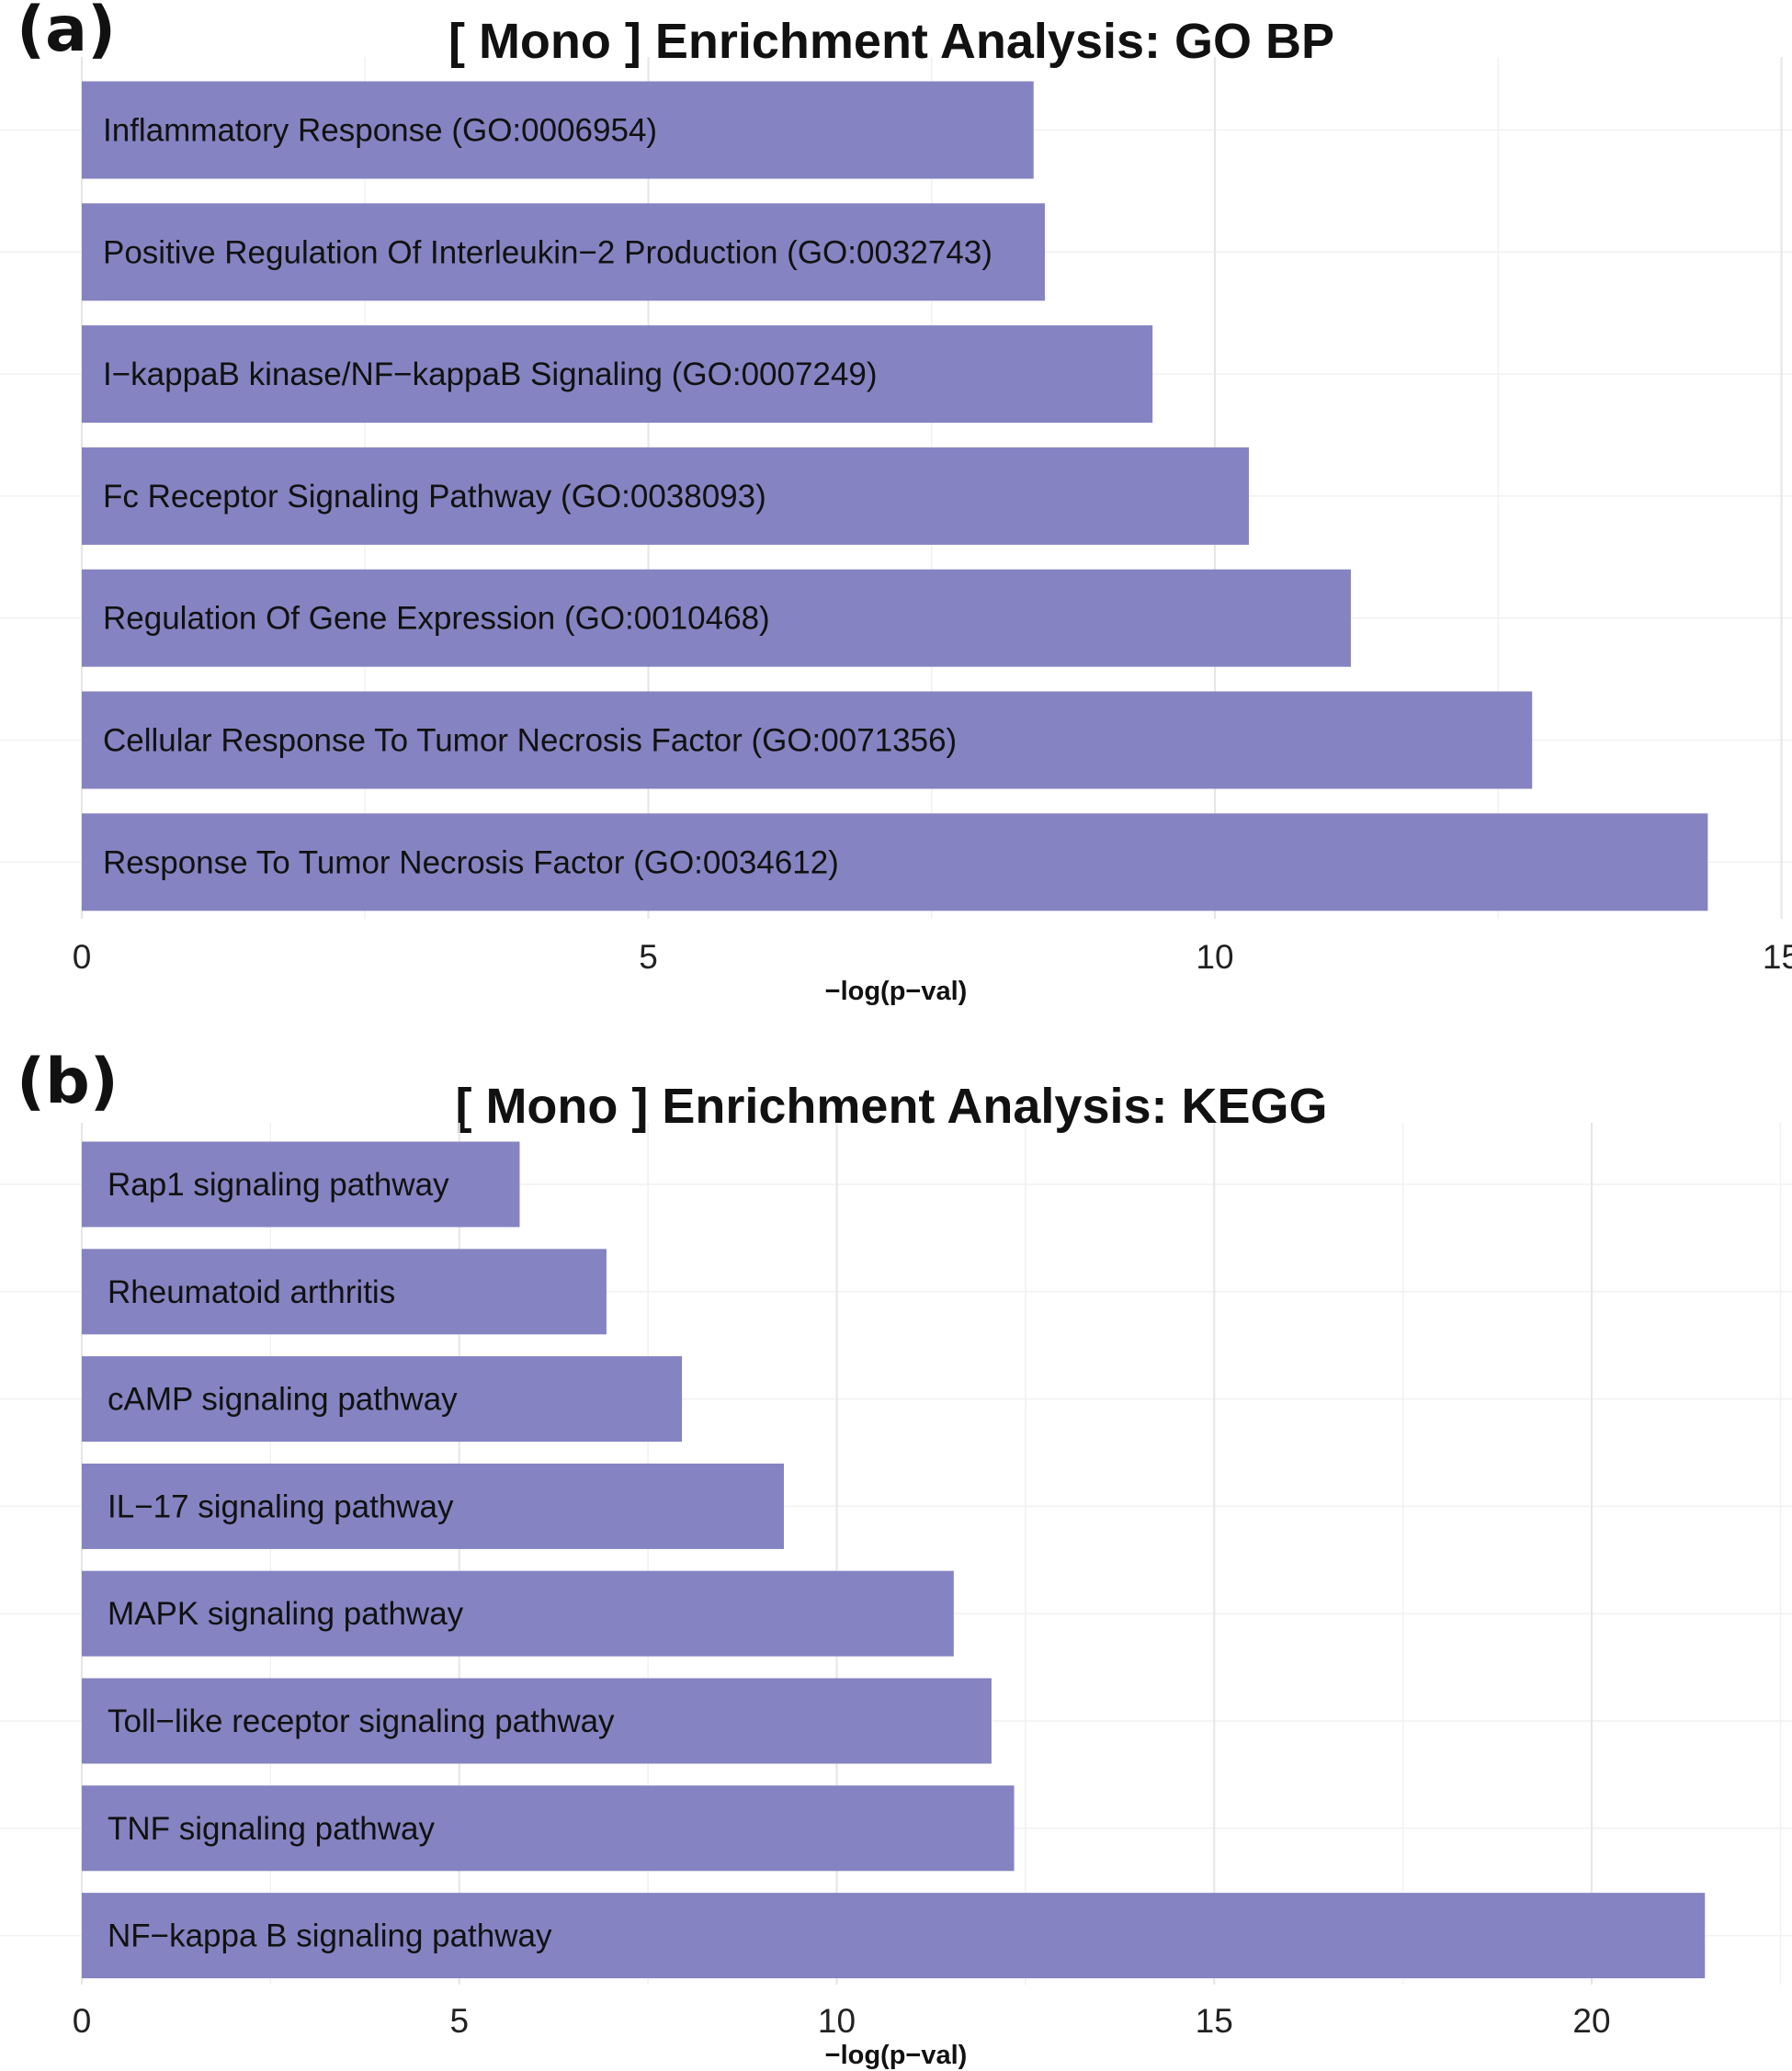 Image resolution: width=1792 pixels, height=2071 pixels. Describe the element at coordinates (286, 1614) in the screenshot. I see `bar-label: MAPK signaling pathway` at that location.